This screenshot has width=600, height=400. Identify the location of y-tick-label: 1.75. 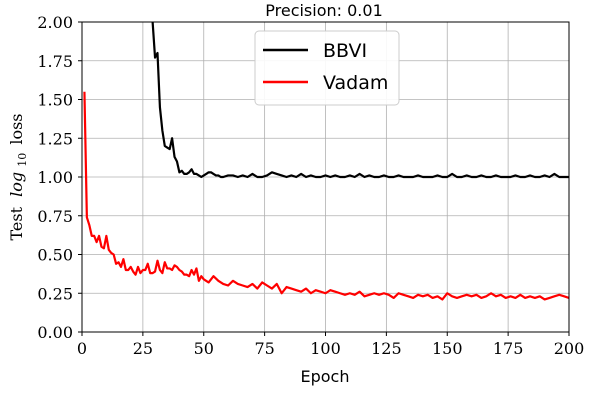
(55, 61).